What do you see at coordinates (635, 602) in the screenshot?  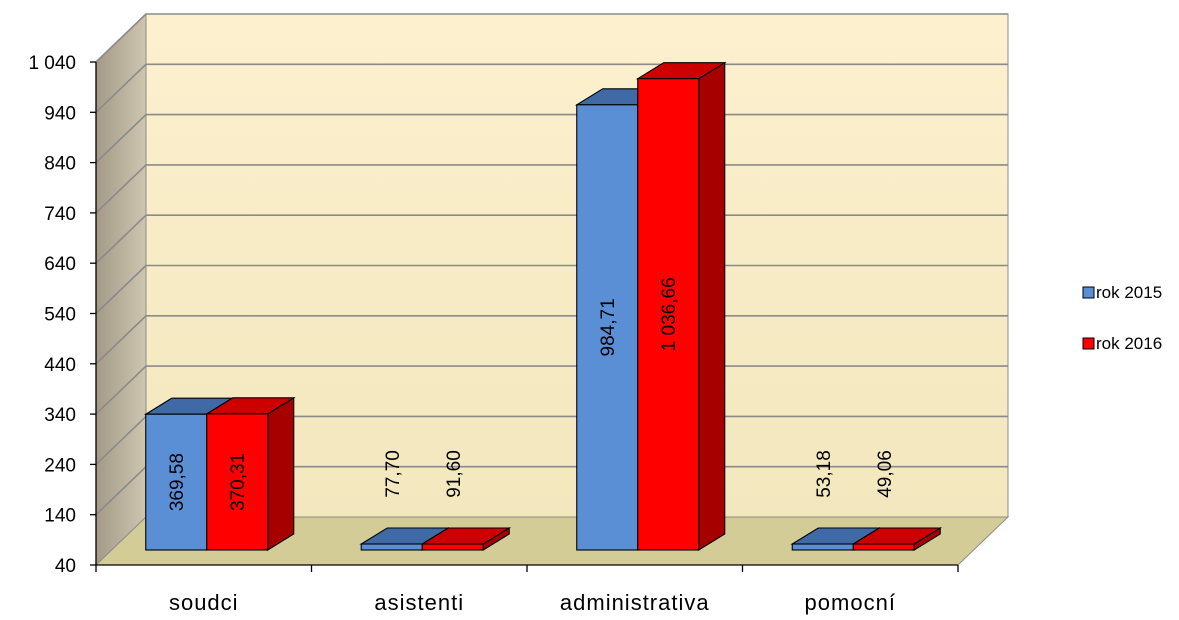 I see `x-category-label: administrativa` at bounding box center [635, 602].